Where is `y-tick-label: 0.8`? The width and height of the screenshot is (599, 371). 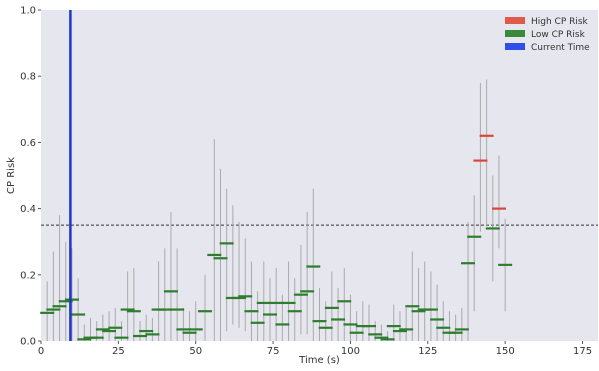
y-tick-label: 0.8 is located at coordinates (28, 77).